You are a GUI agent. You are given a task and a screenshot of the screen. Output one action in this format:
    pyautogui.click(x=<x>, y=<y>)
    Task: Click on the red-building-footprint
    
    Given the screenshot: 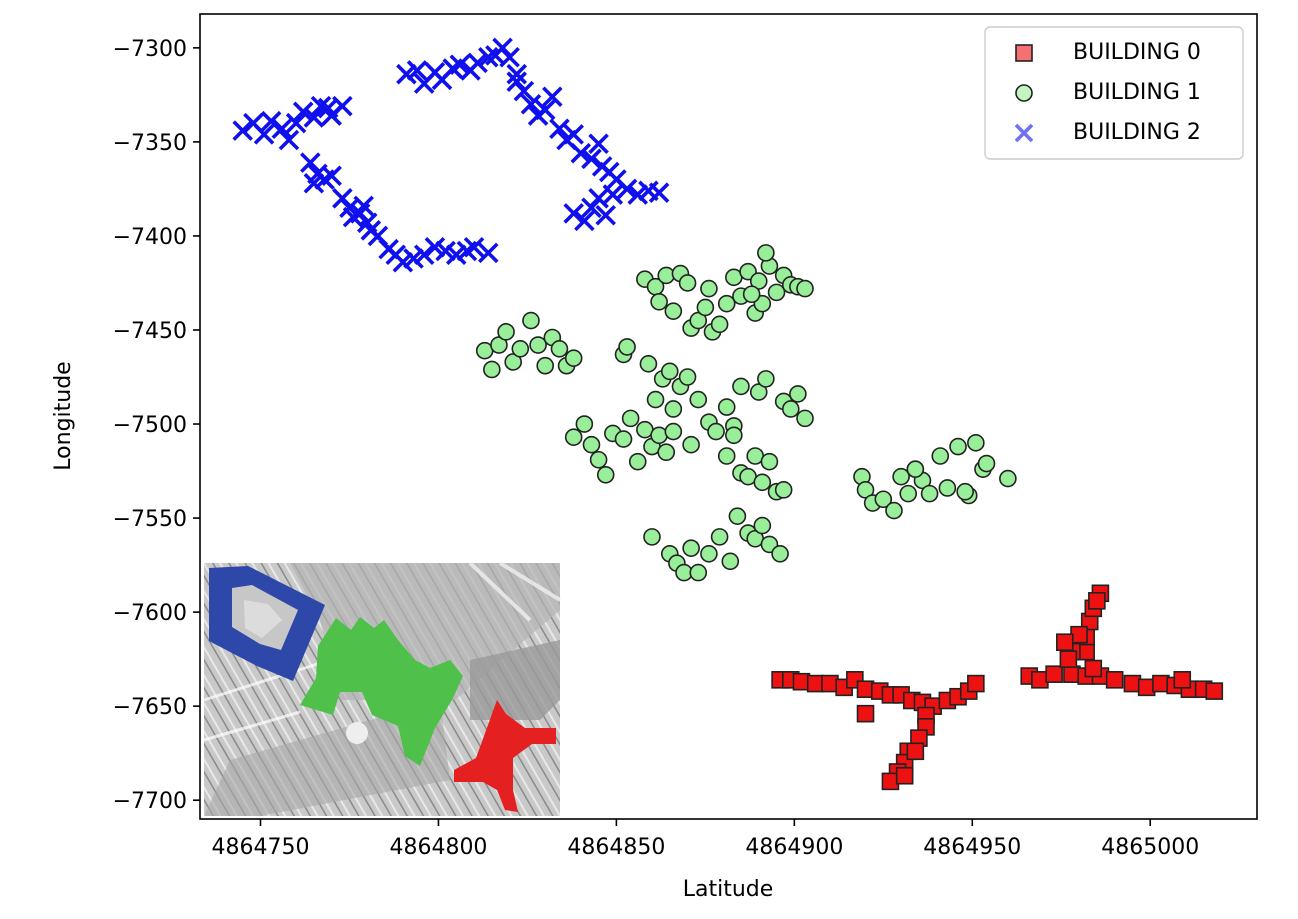 What is the action you would take?
    pyautogui.click(x=505, y=756)
    